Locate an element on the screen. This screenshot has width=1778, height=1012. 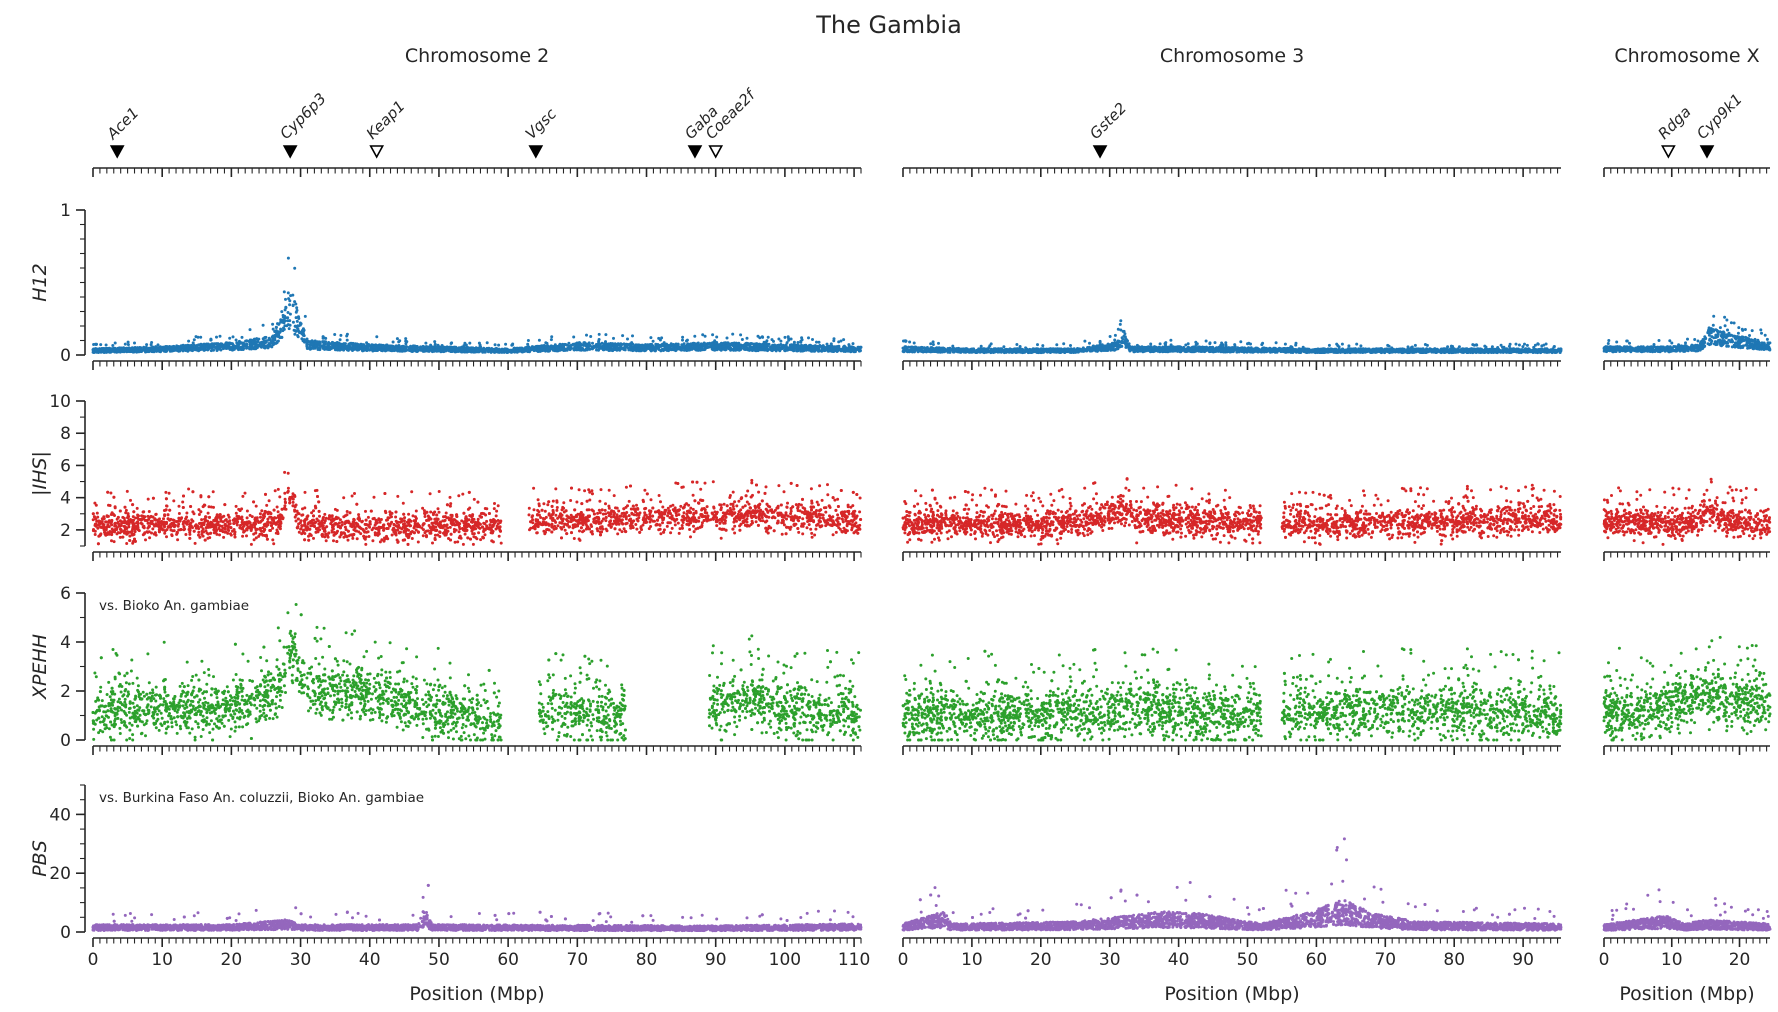
gene-marker-keap1 is located at coordinates (377, 152).